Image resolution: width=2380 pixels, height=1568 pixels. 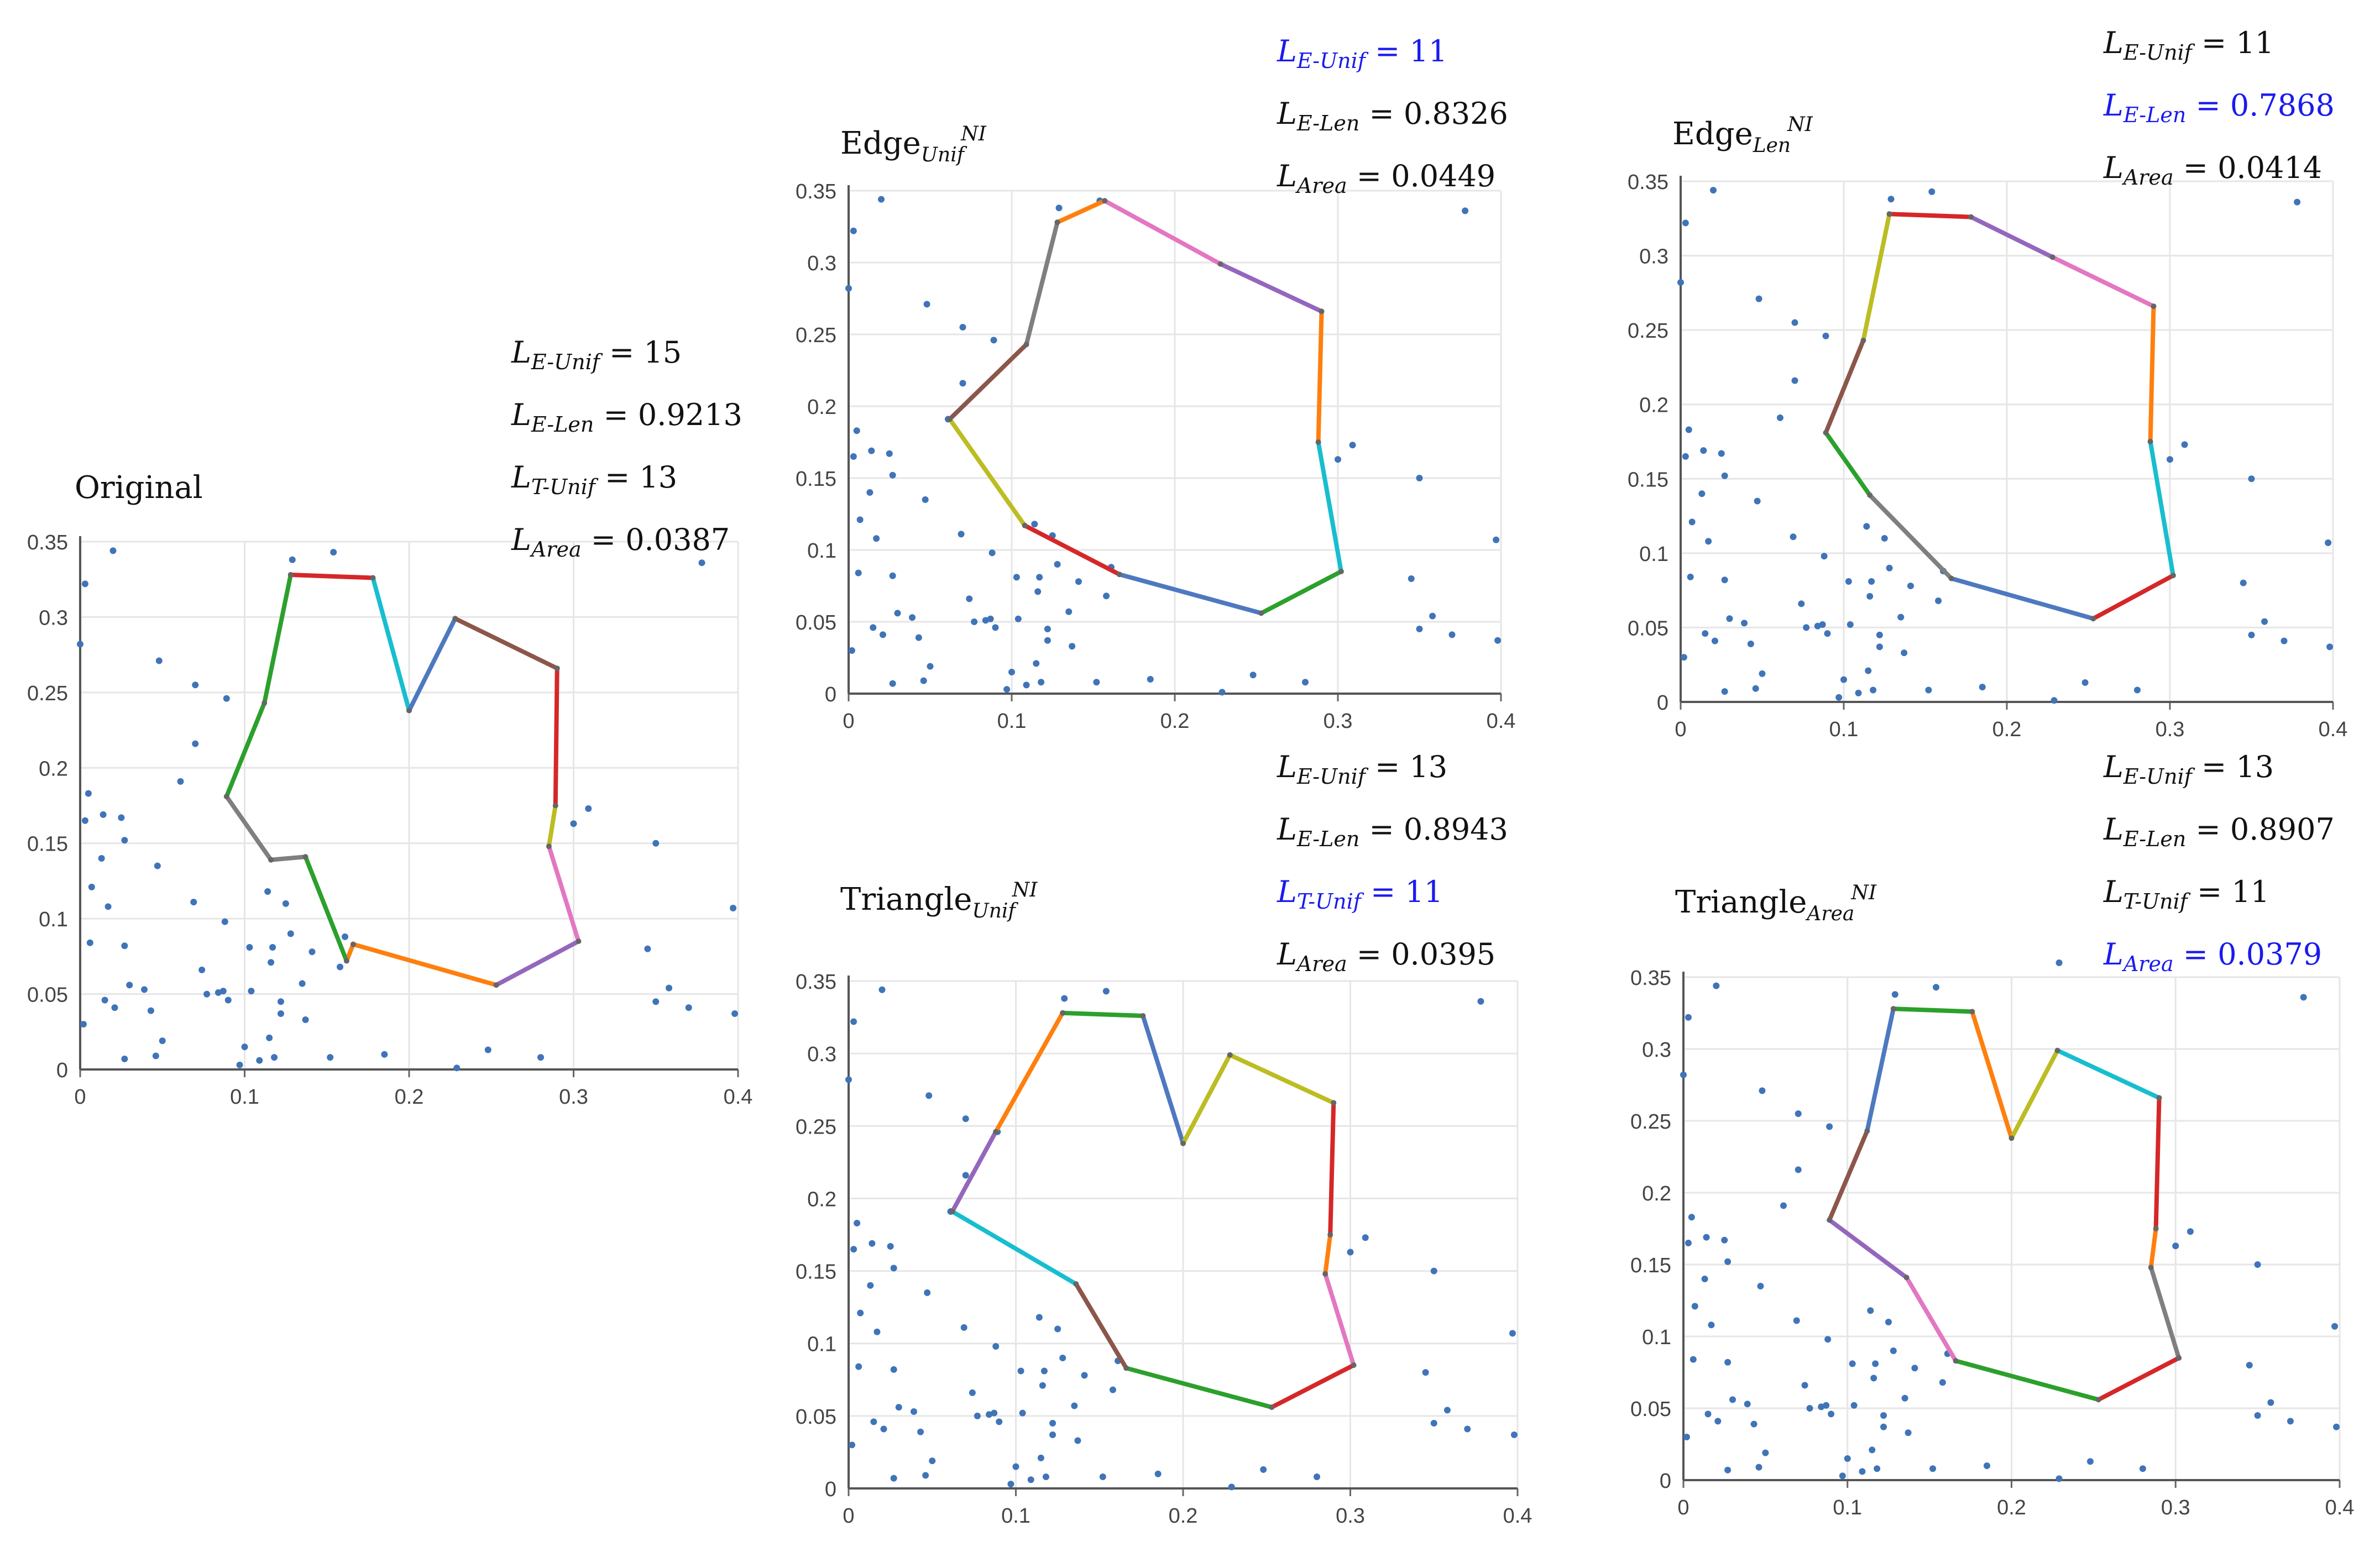 What do you see at coordinates (555, 354) in the screenshot?
I see `metric-symbol: LE-Unif` at bounding box center [555, 354].